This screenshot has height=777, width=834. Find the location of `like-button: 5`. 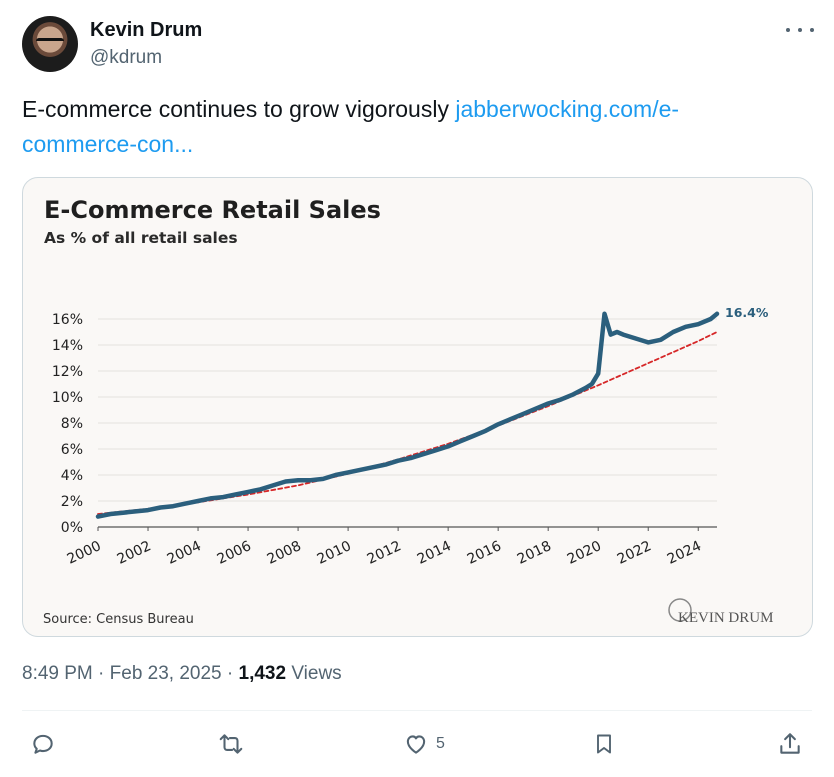

like-button: 5 is located at coordinates (423, 744).